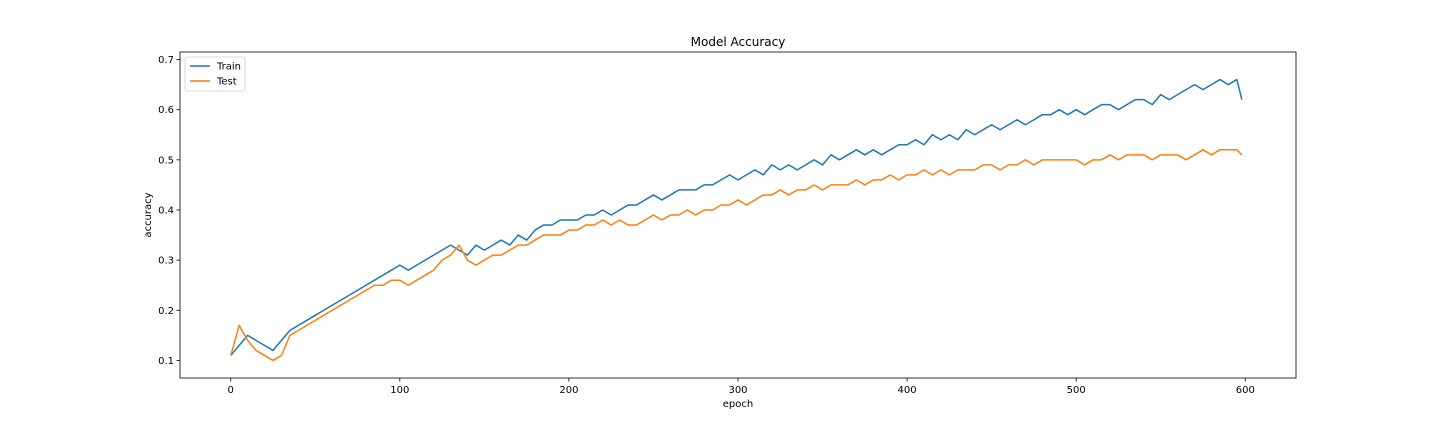 The image size is (1440, 432). Describe the element at coordinates (215, 74) in the screenshot. I see `legend: Train Test` at that location.